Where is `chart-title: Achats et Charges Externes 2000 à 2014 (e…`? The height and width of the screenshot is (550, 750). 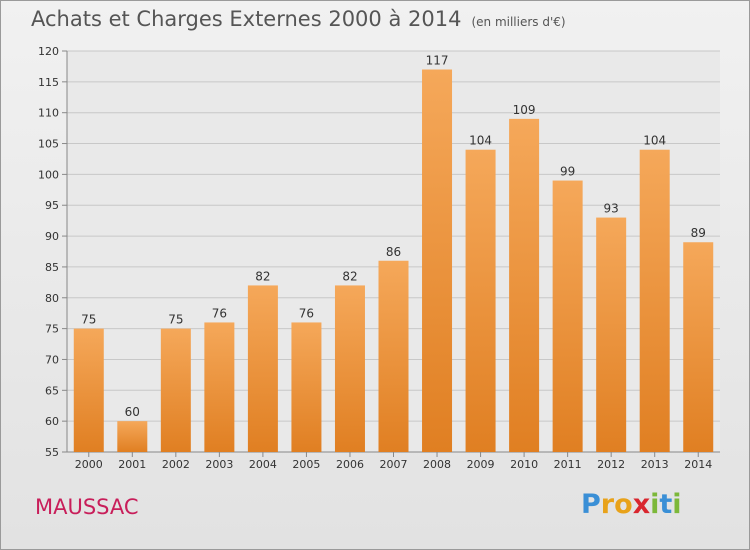 chart-title: Achats et Charges Externes 2000 à 2014 (e… is located at coordinates (298, 19).